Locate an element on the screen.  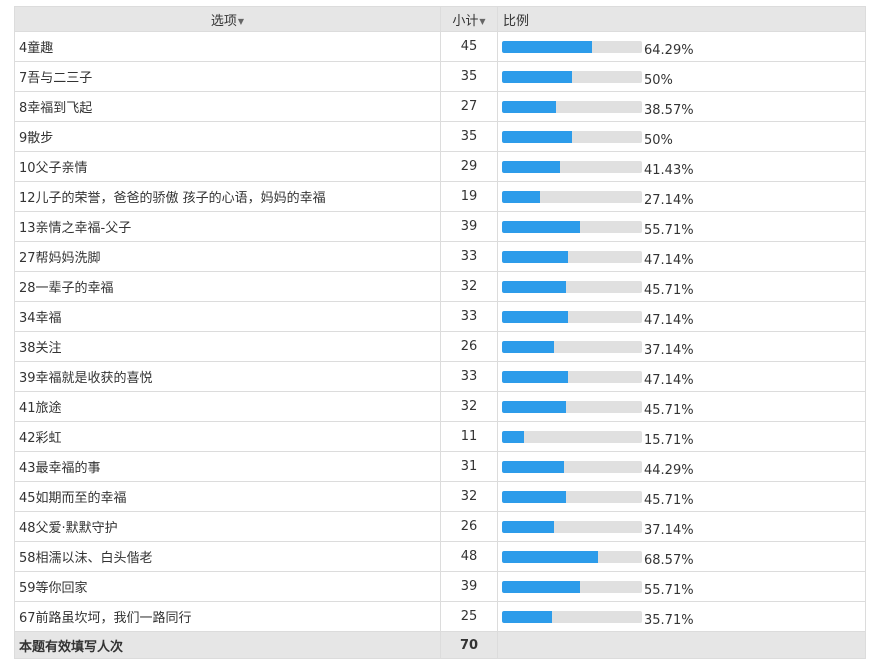
table-row: 12儿子的荣誉，爸爸的骄傲 孩子的心语，妈妈的幸福 19 27.14% is located at coordinates (440, 196).